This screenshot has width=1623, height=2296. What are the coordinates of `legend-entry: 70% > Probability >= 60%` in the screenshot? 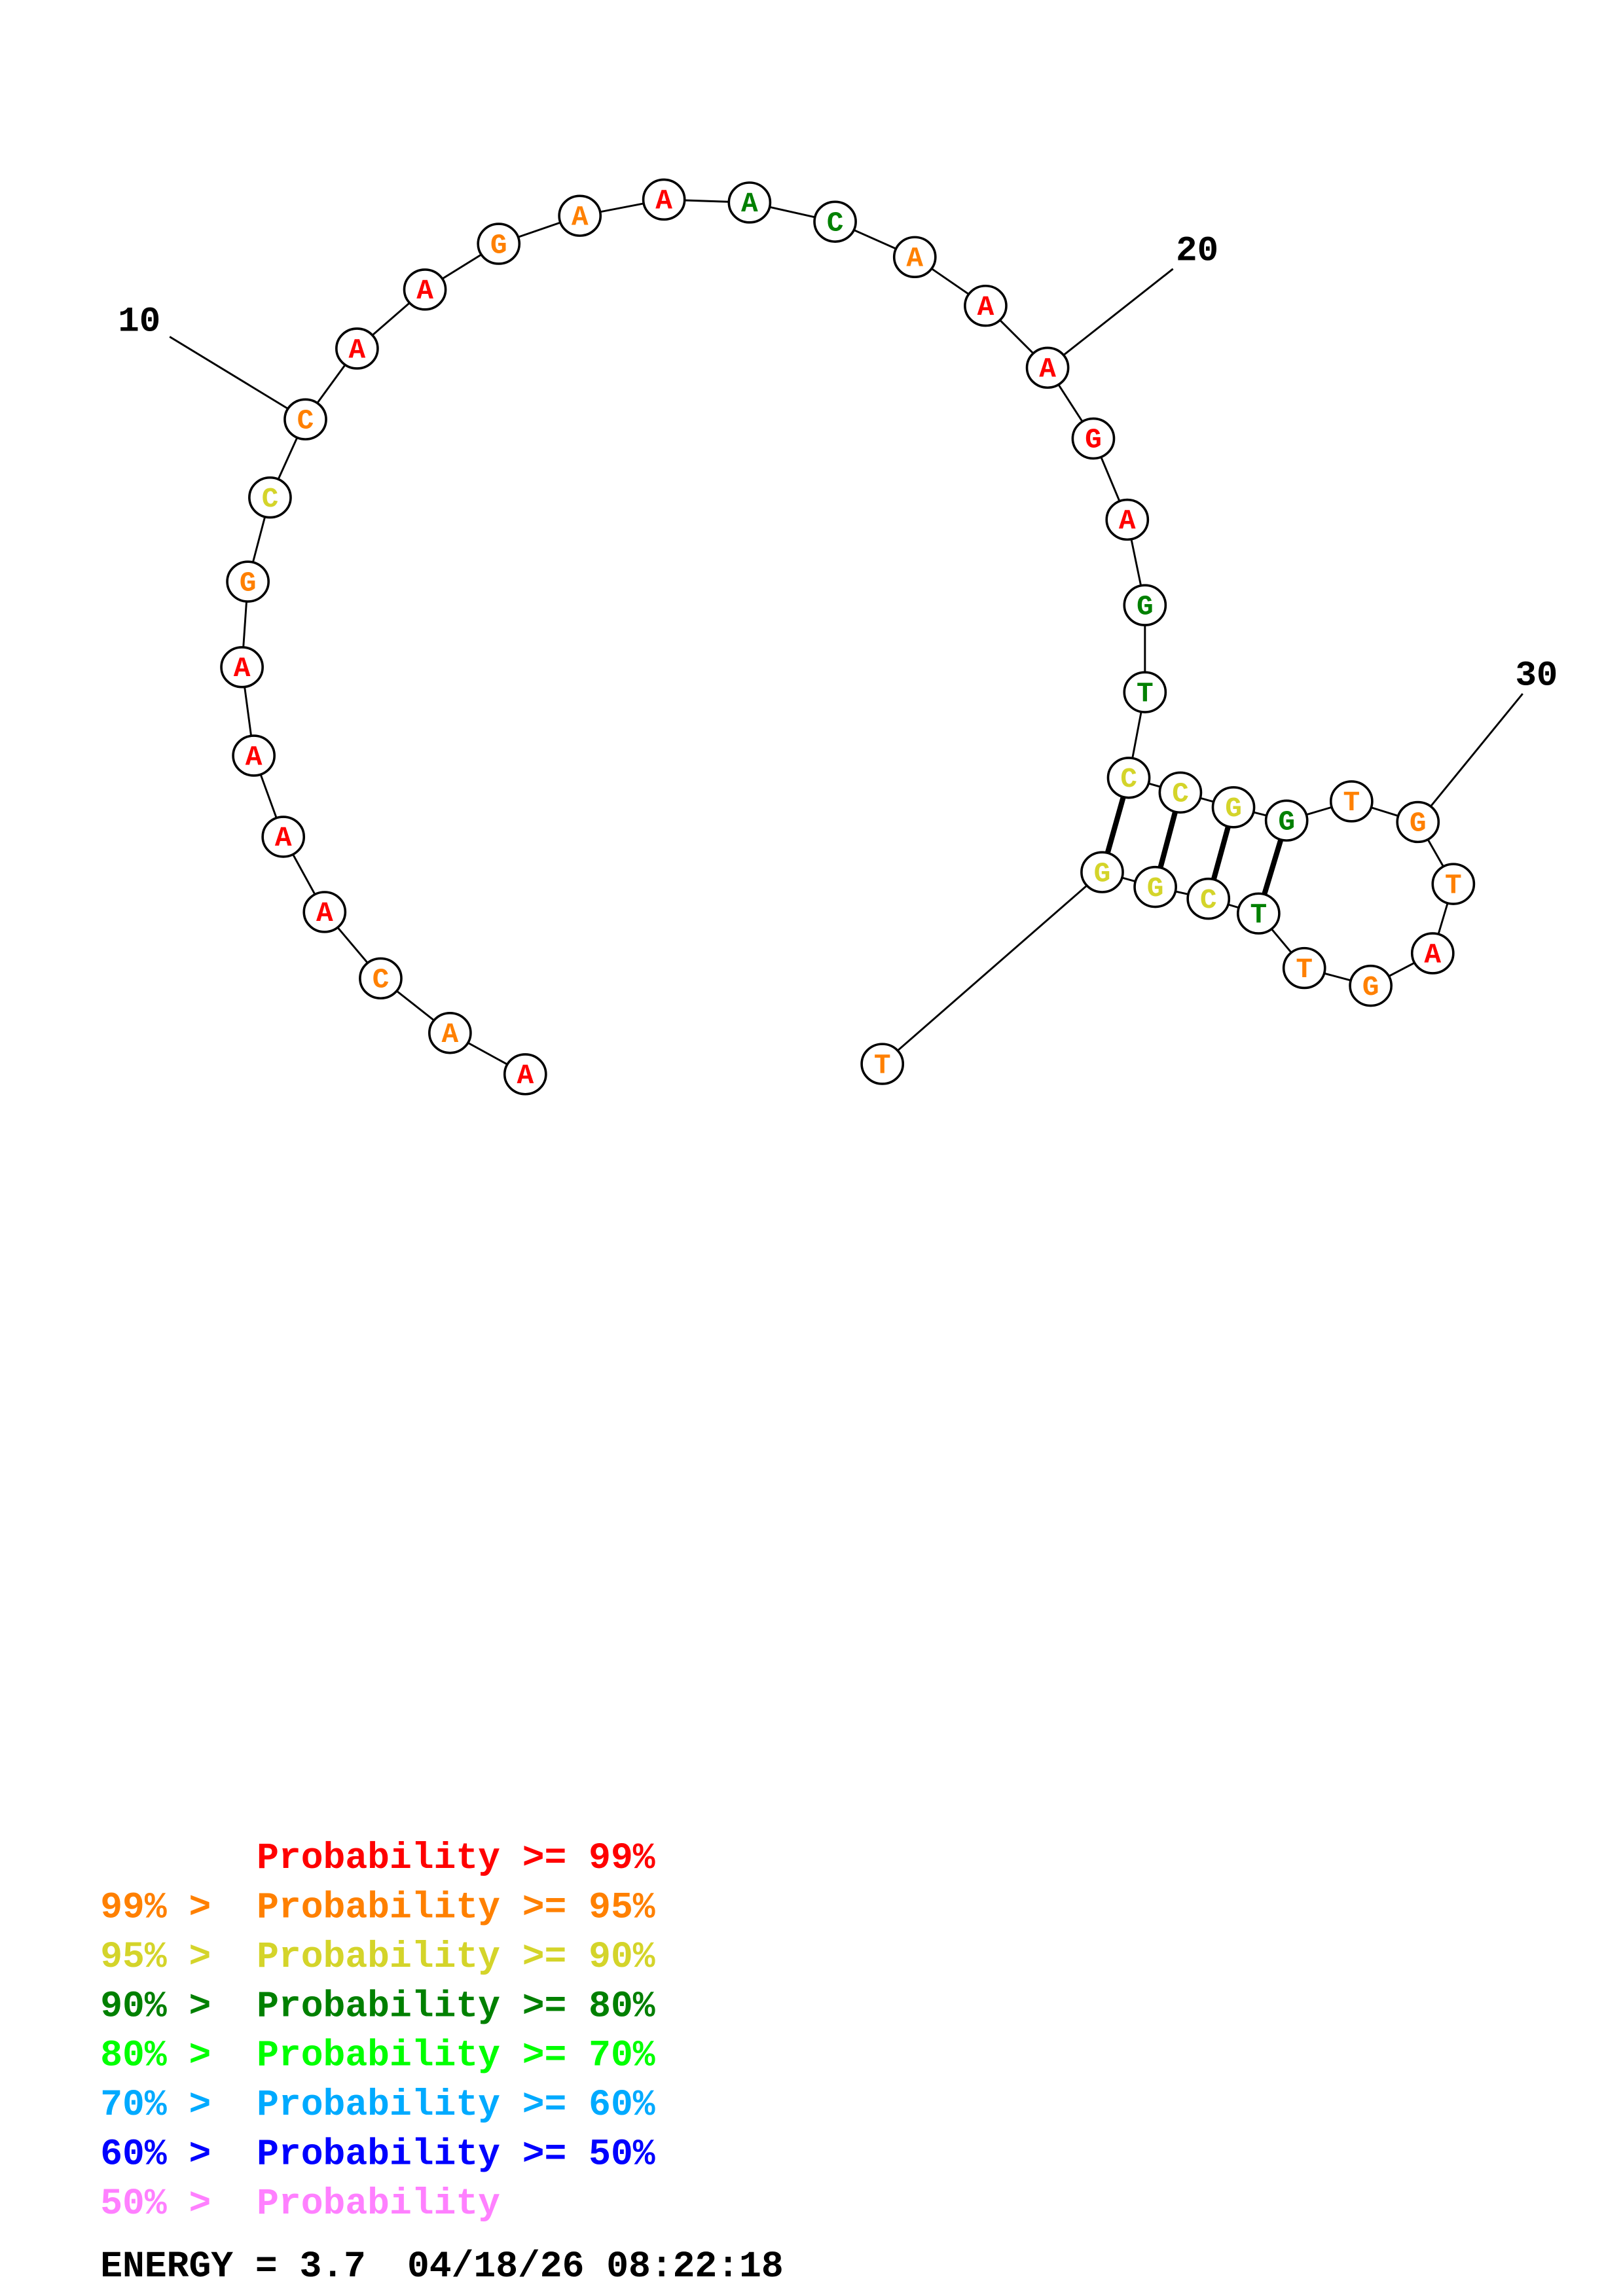 It's located at (377, 2105).